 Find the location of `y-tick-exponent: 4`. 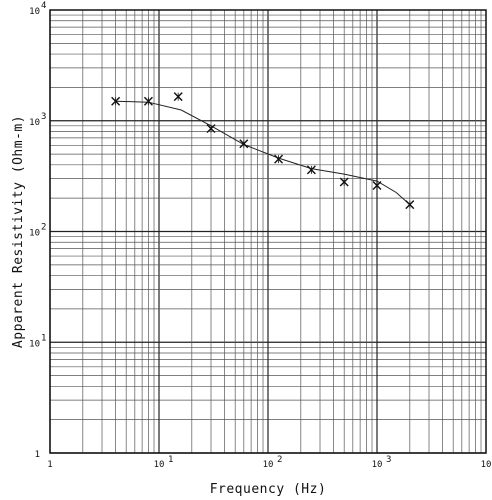

y-tick-exponent: 4 is located at coordinates (43, 6).